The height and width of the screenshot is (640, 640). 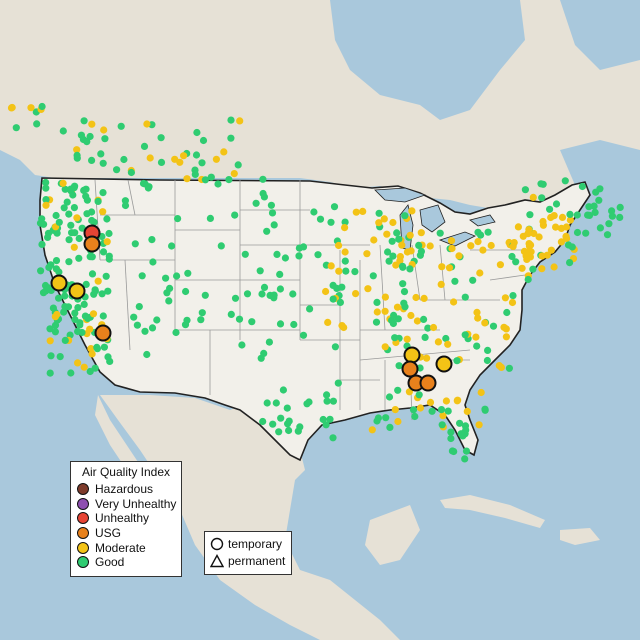 What do you see at coordinates (83, 489) in the screenshot?
I see `hazardous-swatch` at bounding box center [83, 489].